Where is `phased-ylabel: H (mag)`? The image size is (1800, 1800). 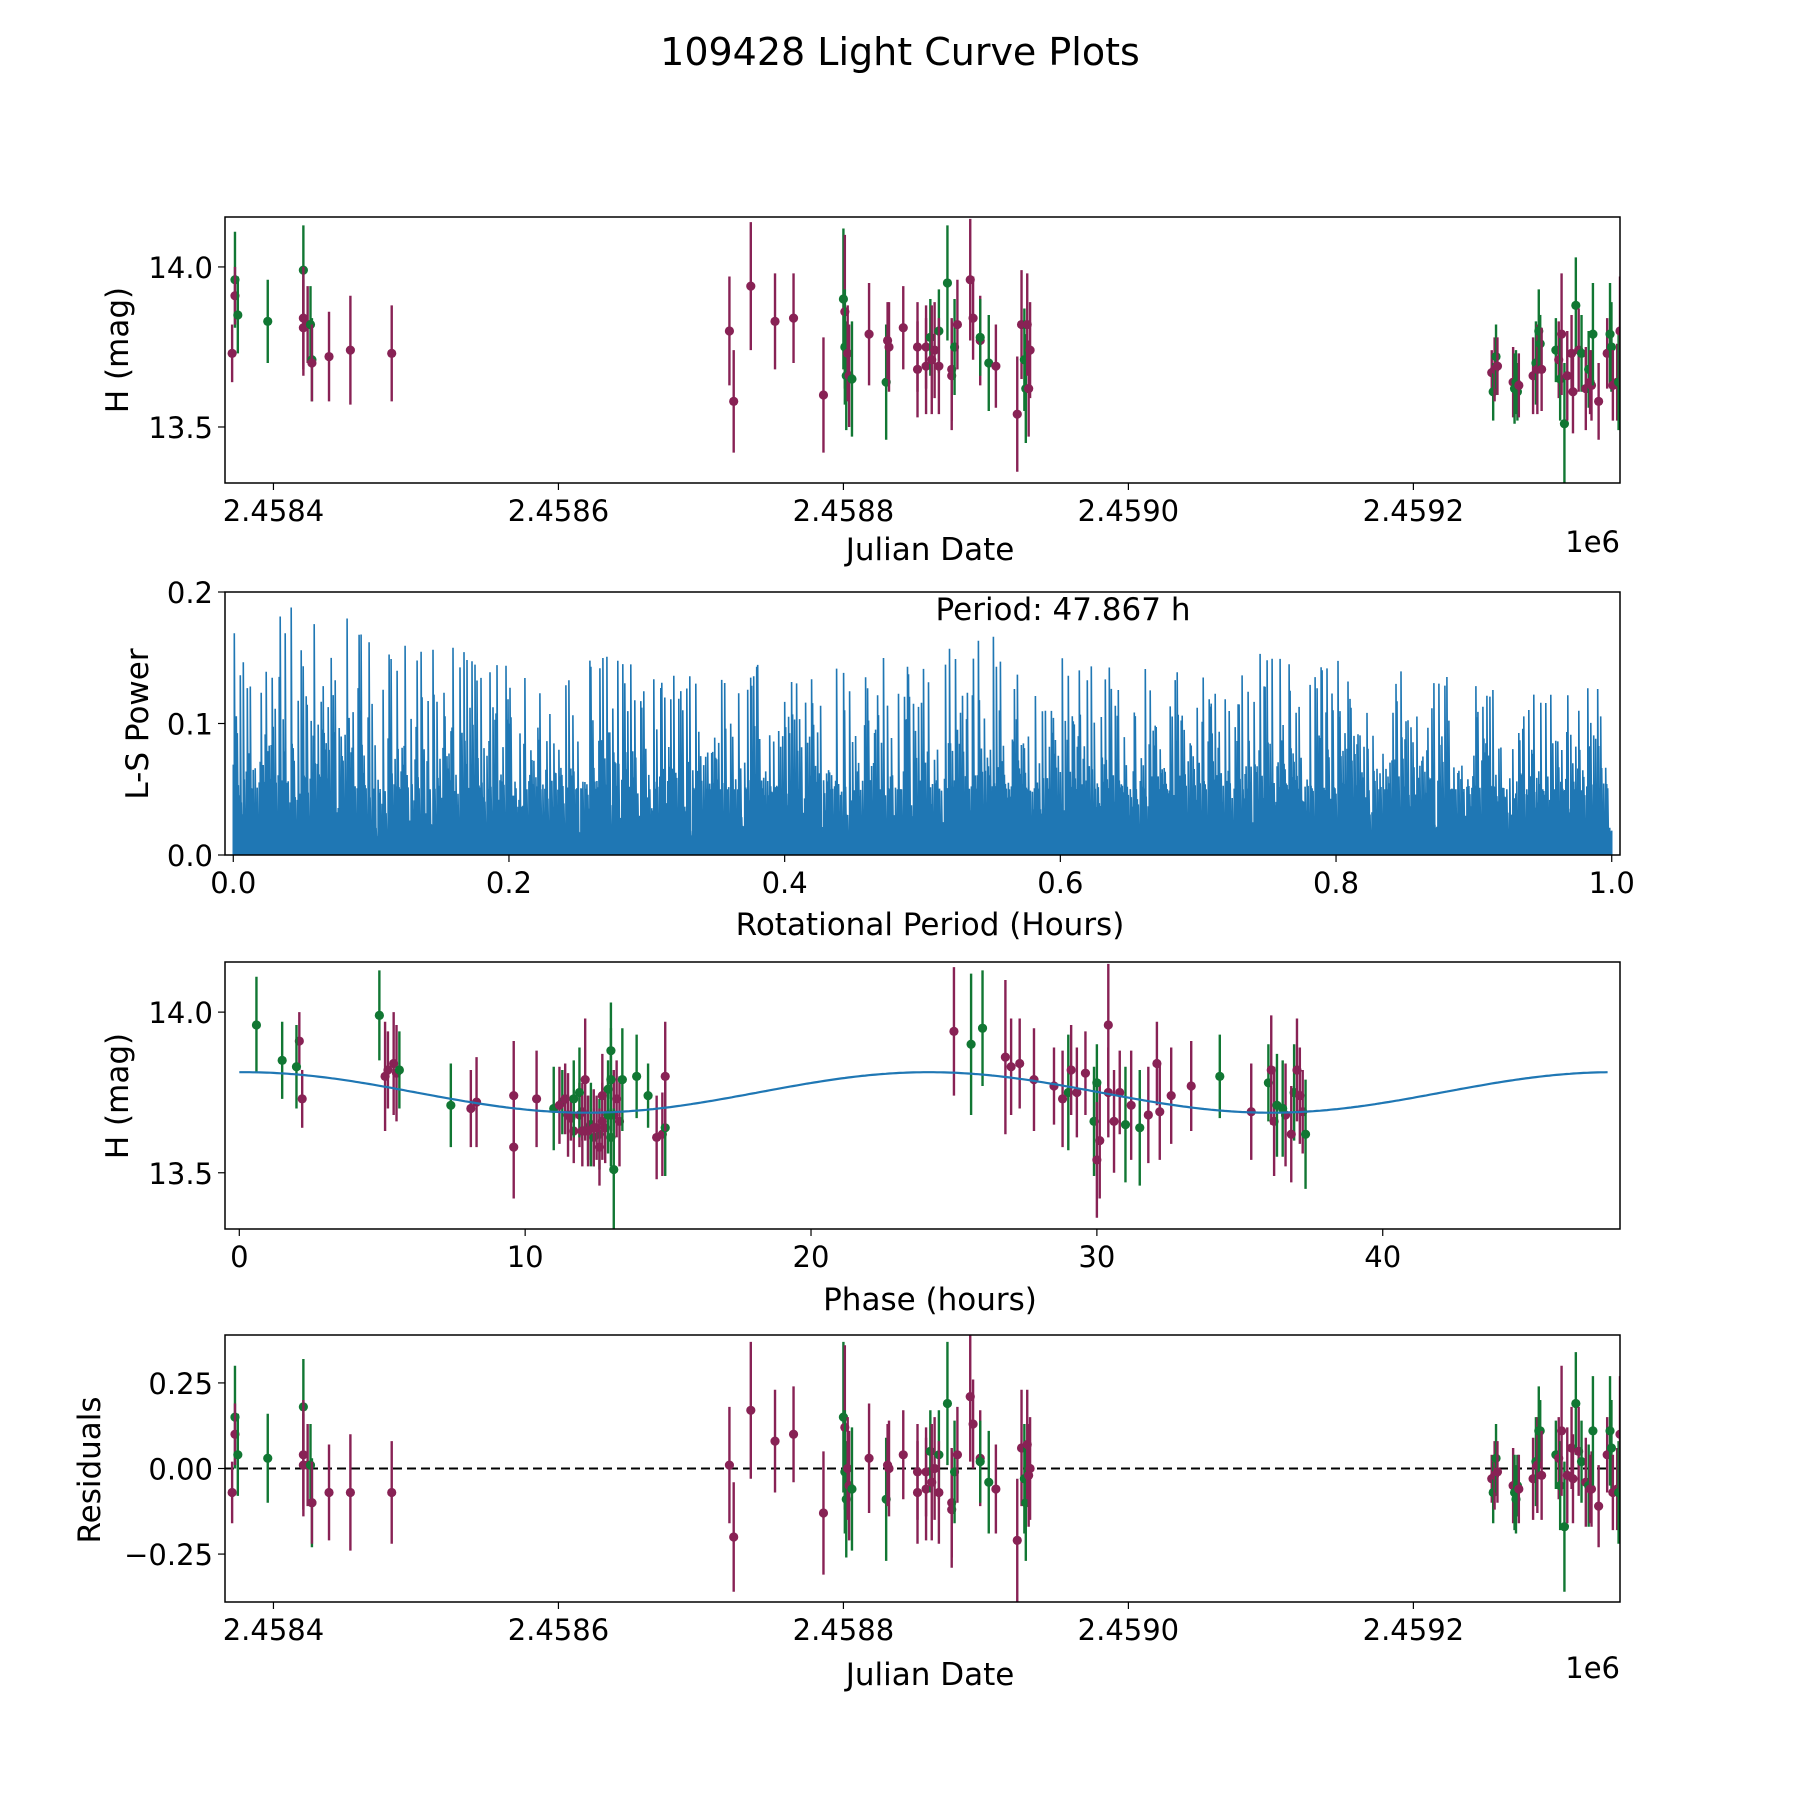 phased-ylabel: H (mag) is located at coordinates (118, 1096).